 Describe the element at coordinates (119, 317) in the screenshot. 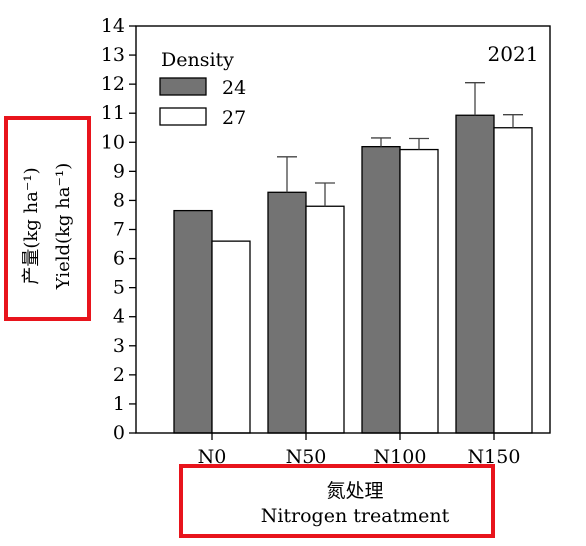

I see `y-tick-label: 4` at that location.